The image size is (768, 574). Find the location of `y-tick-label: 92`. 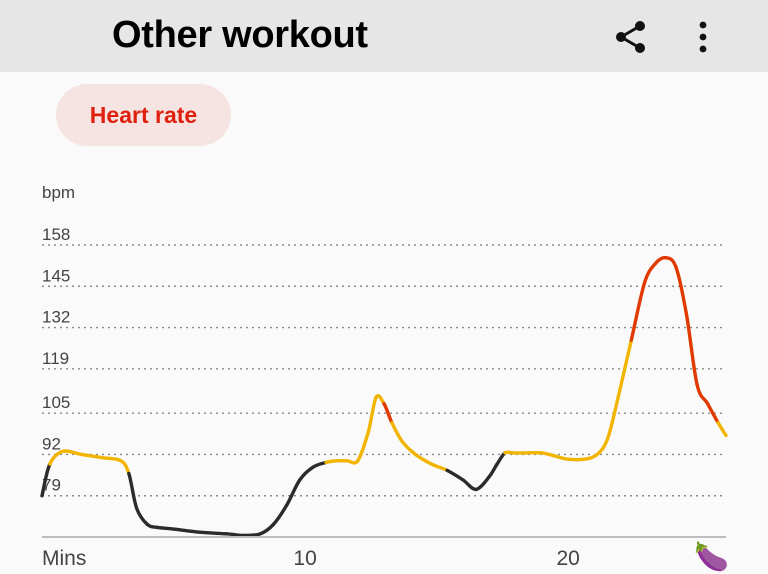

y-tick-label: 92 is located at coordinates (51, 443).